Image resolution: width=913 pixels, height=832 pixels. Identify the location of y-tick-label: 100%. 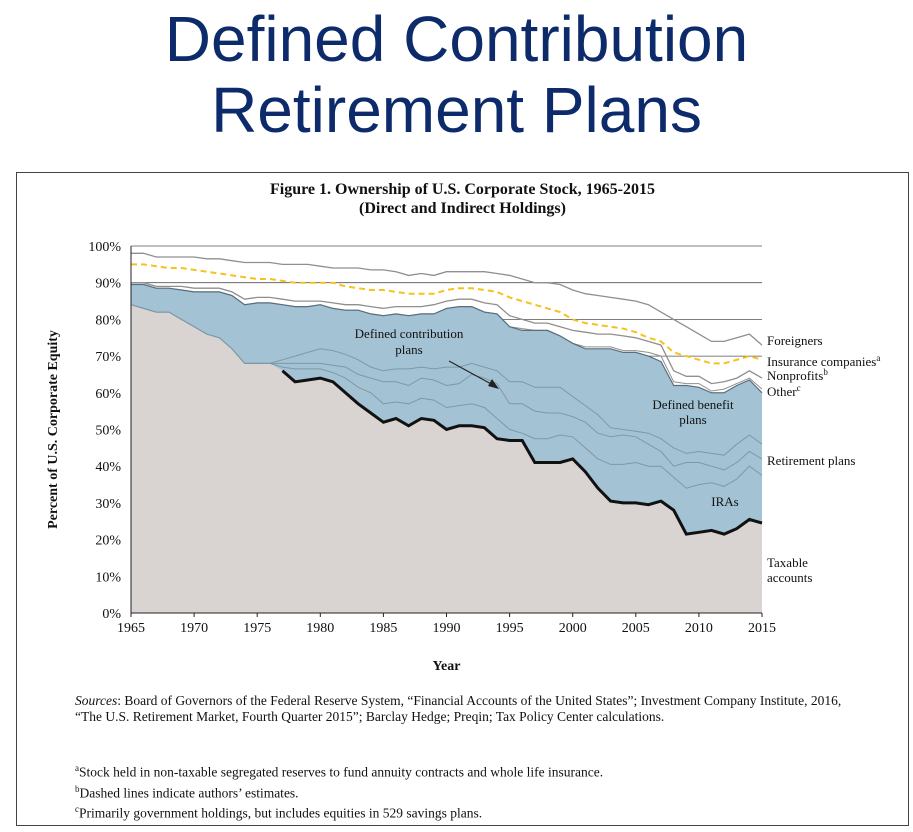
(104, 247).